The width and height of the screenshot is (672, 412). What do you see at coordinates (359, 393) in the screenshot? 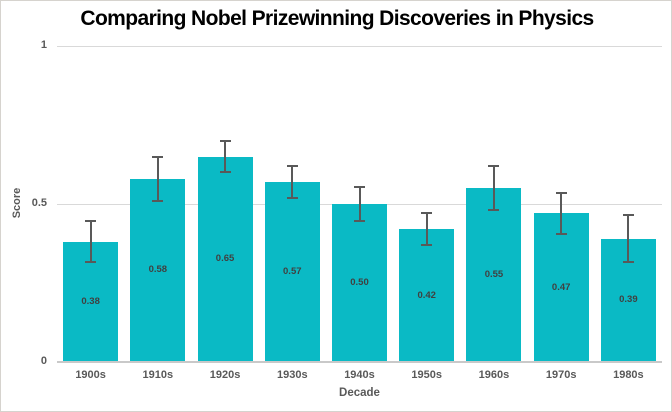
I see `x-axis-title: Decade` at bounding box center [359, 393].